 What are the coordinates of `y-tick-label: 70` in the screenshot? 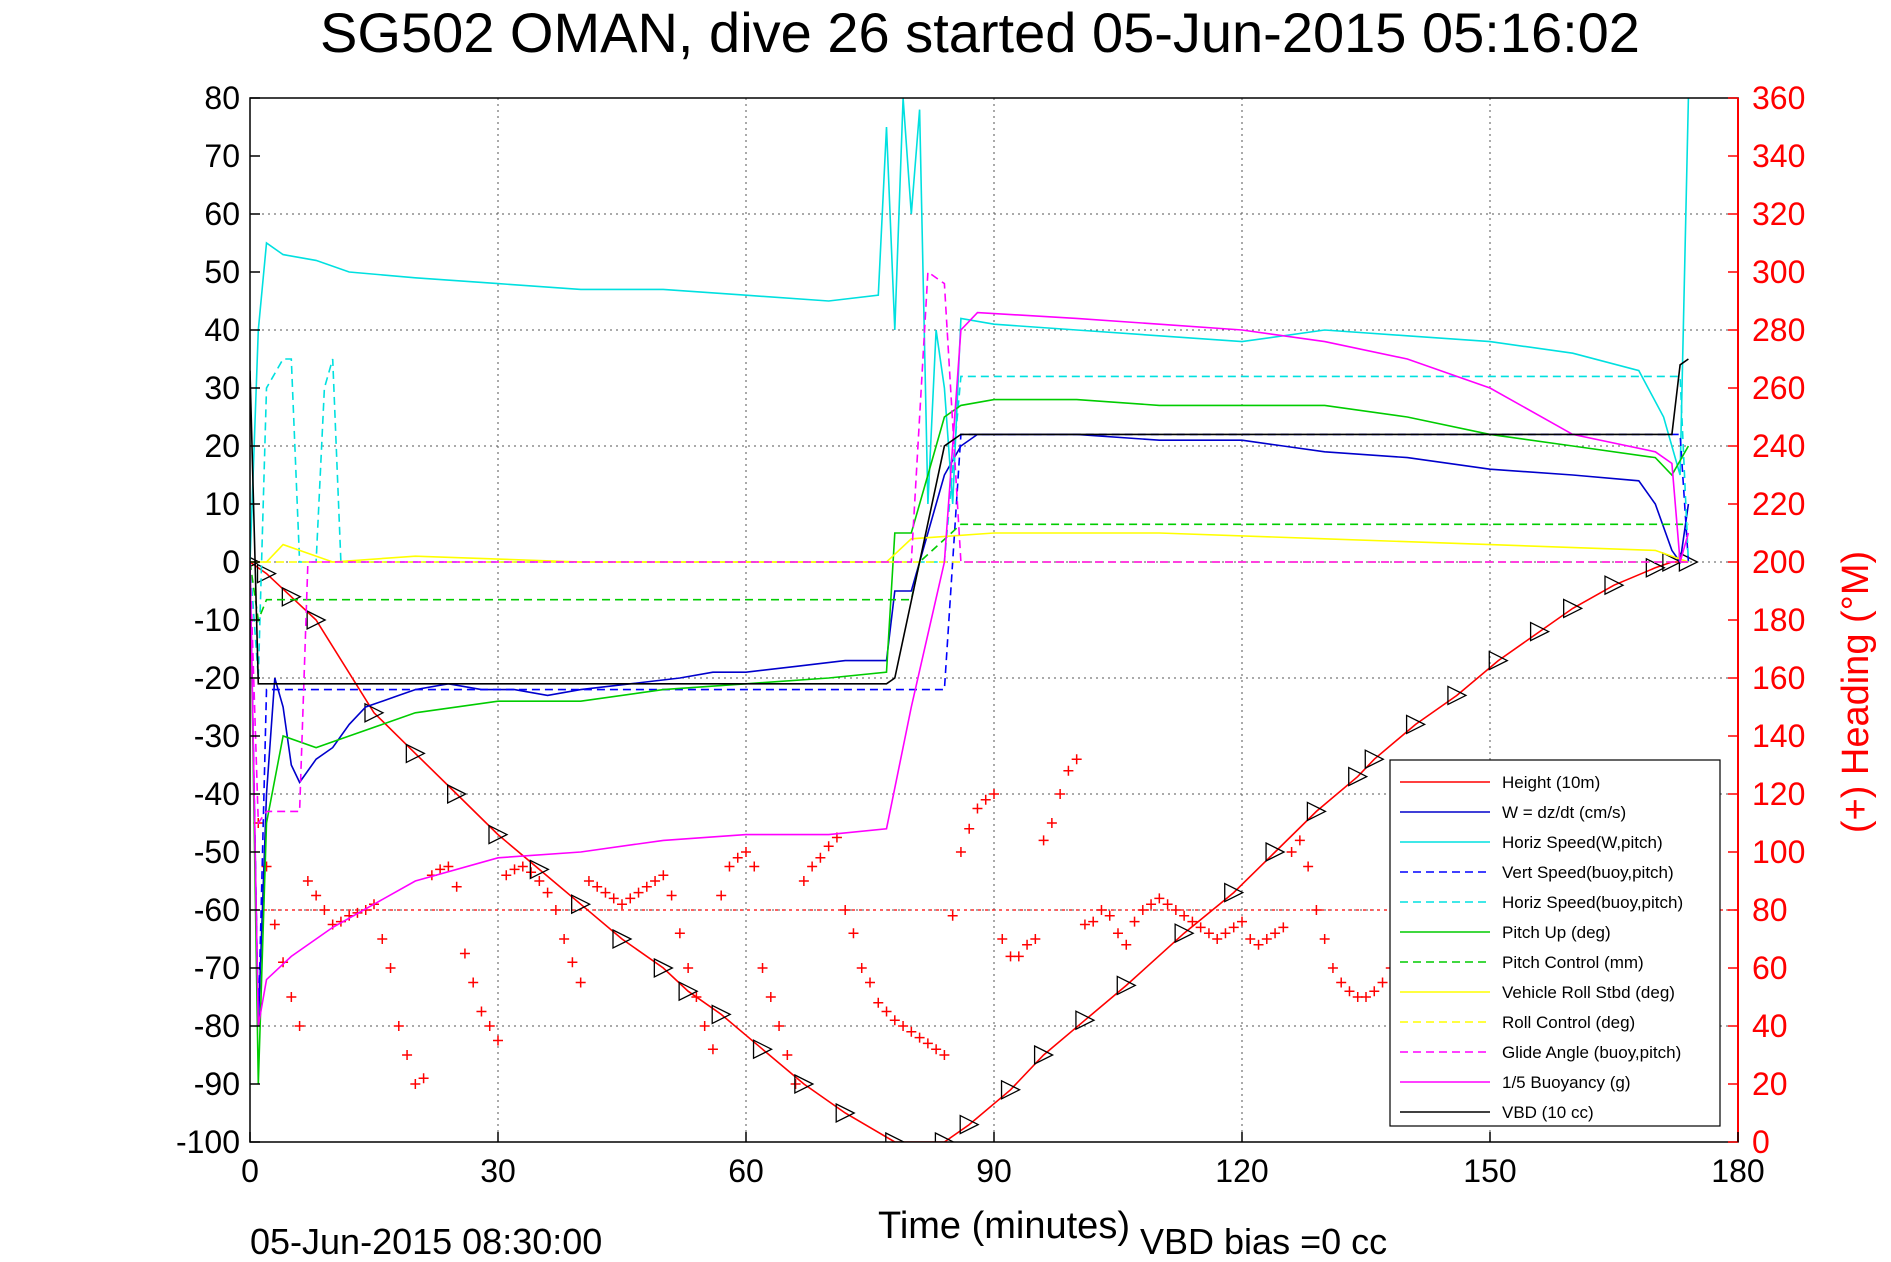 It's located at (222, 156).